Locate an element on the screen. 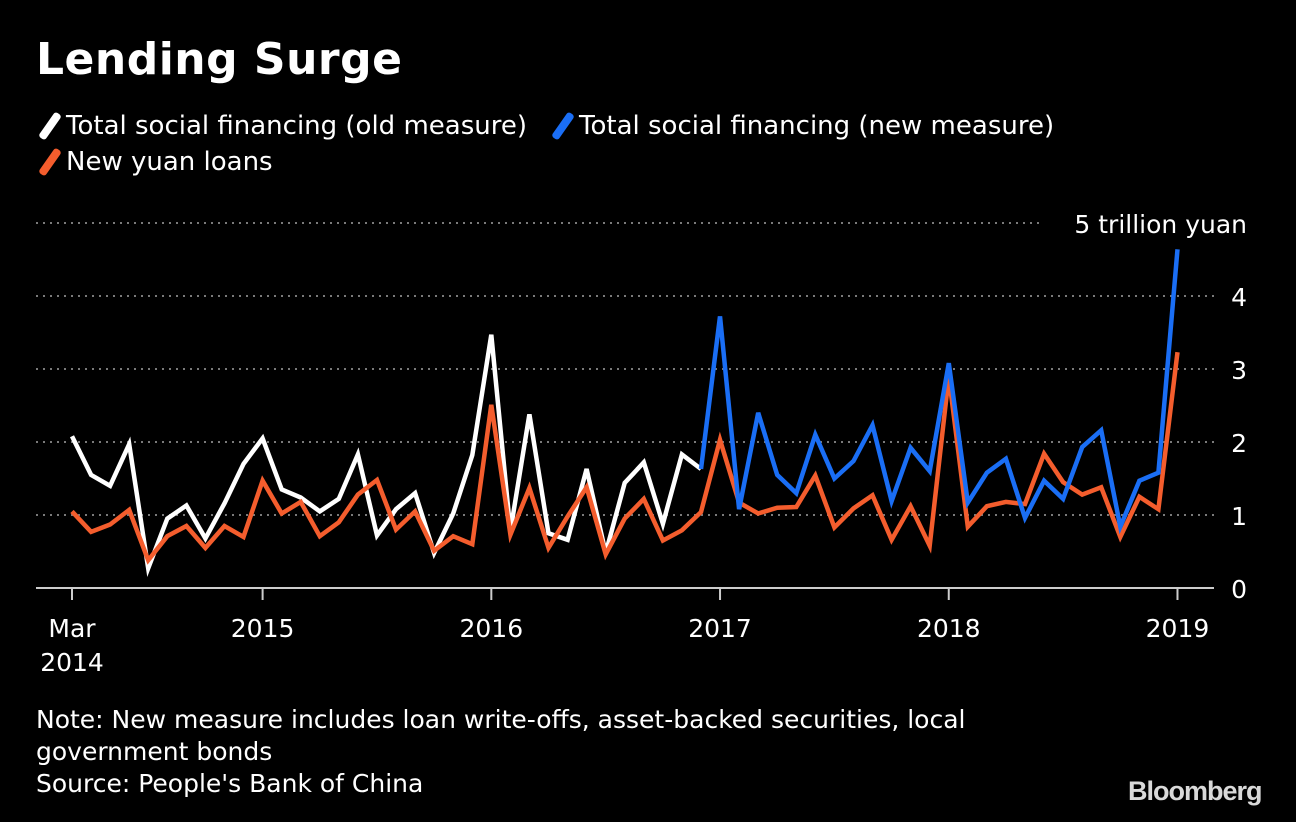 The height and width of the screenshot is (822, 1296). y-tick-label-3: 3 is located at coordinates (1239, 370).